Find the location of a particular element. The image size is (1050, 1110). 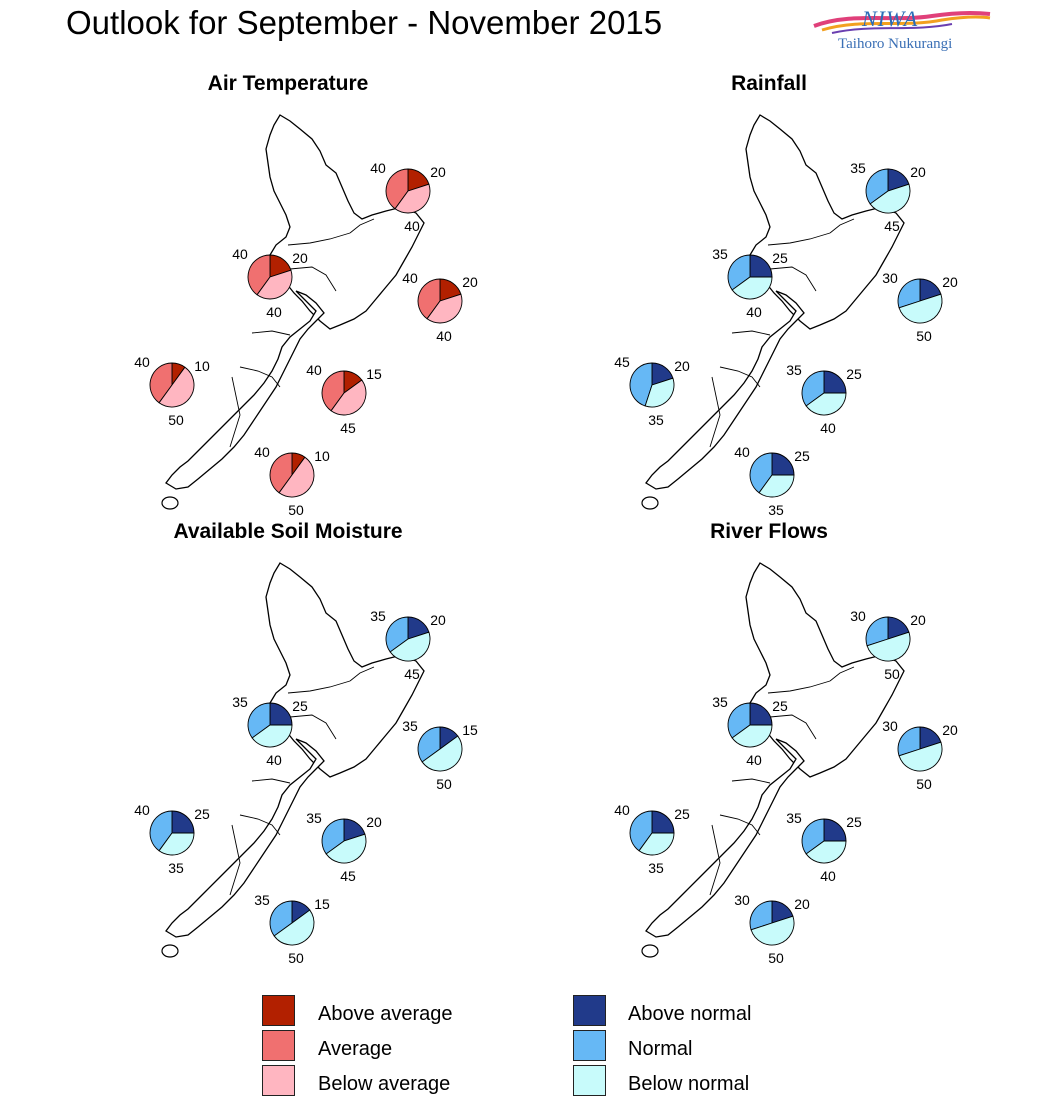

pie-east-south-island: 20 30 50 is located at coordinates (772, 929).